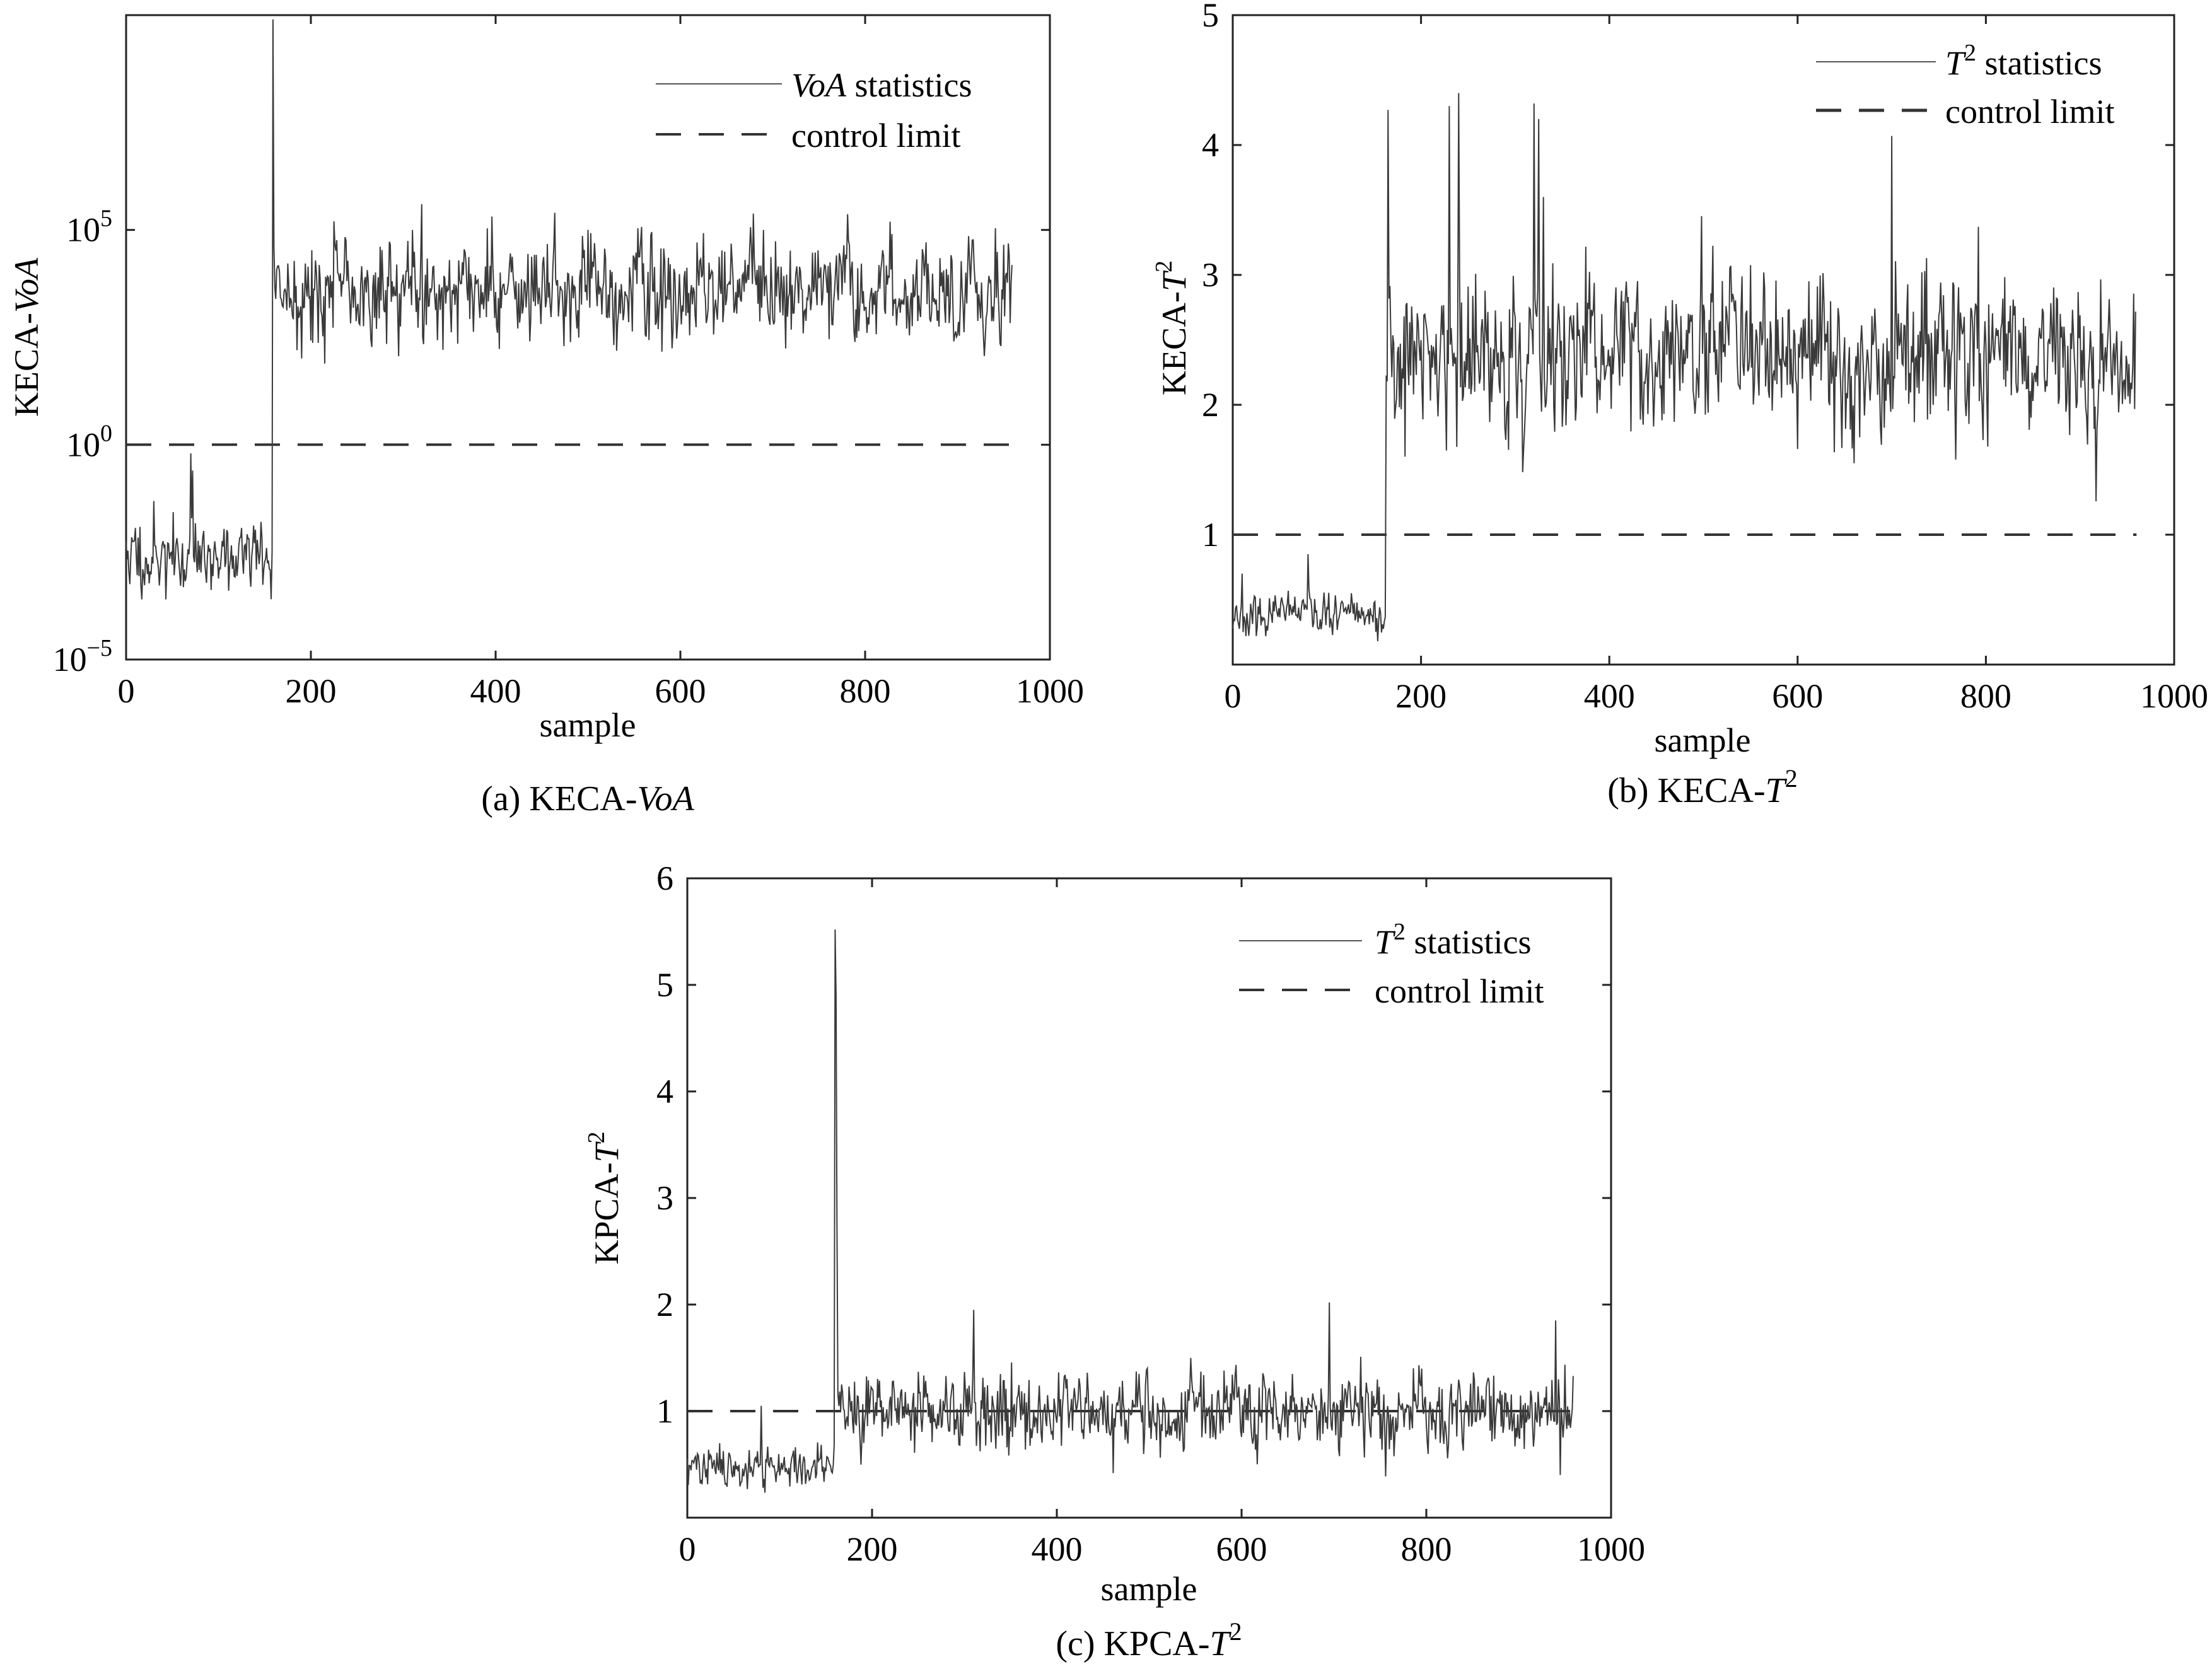 This screenshot has width=2212, height=1669. Describe the element at coordinates (875, 135) in the screenshot. I see `panel-a-legend-limit-label: control limit` at that location.